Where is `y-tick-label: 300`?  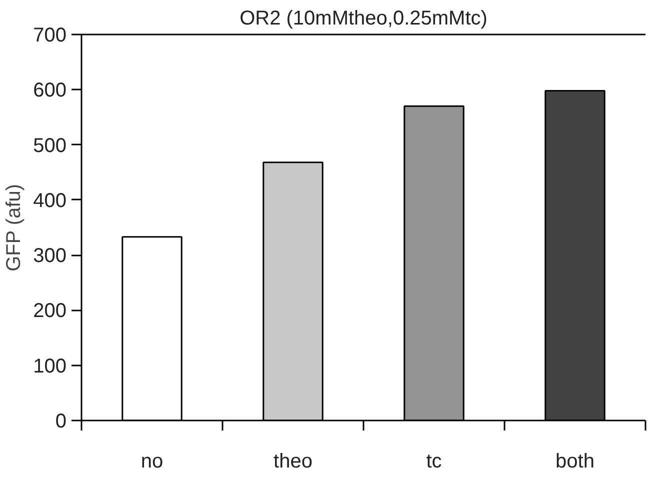
y-tick-label: 300 is located at coordinates (50, 256).